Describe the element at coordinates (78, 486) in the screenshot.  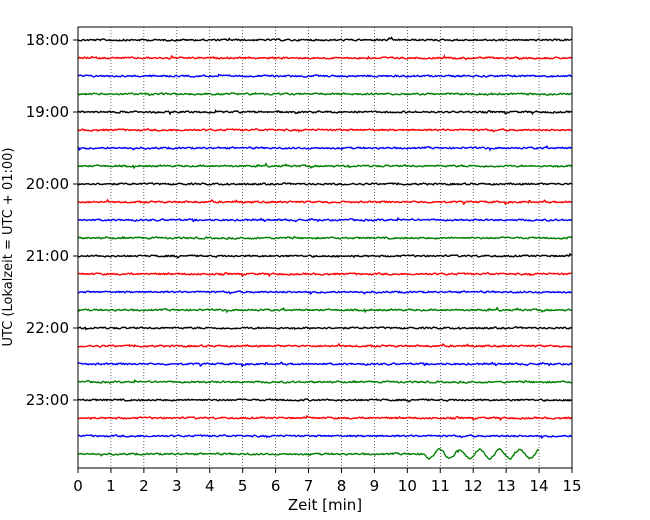
I see `x-tick-label: 0` at that location.